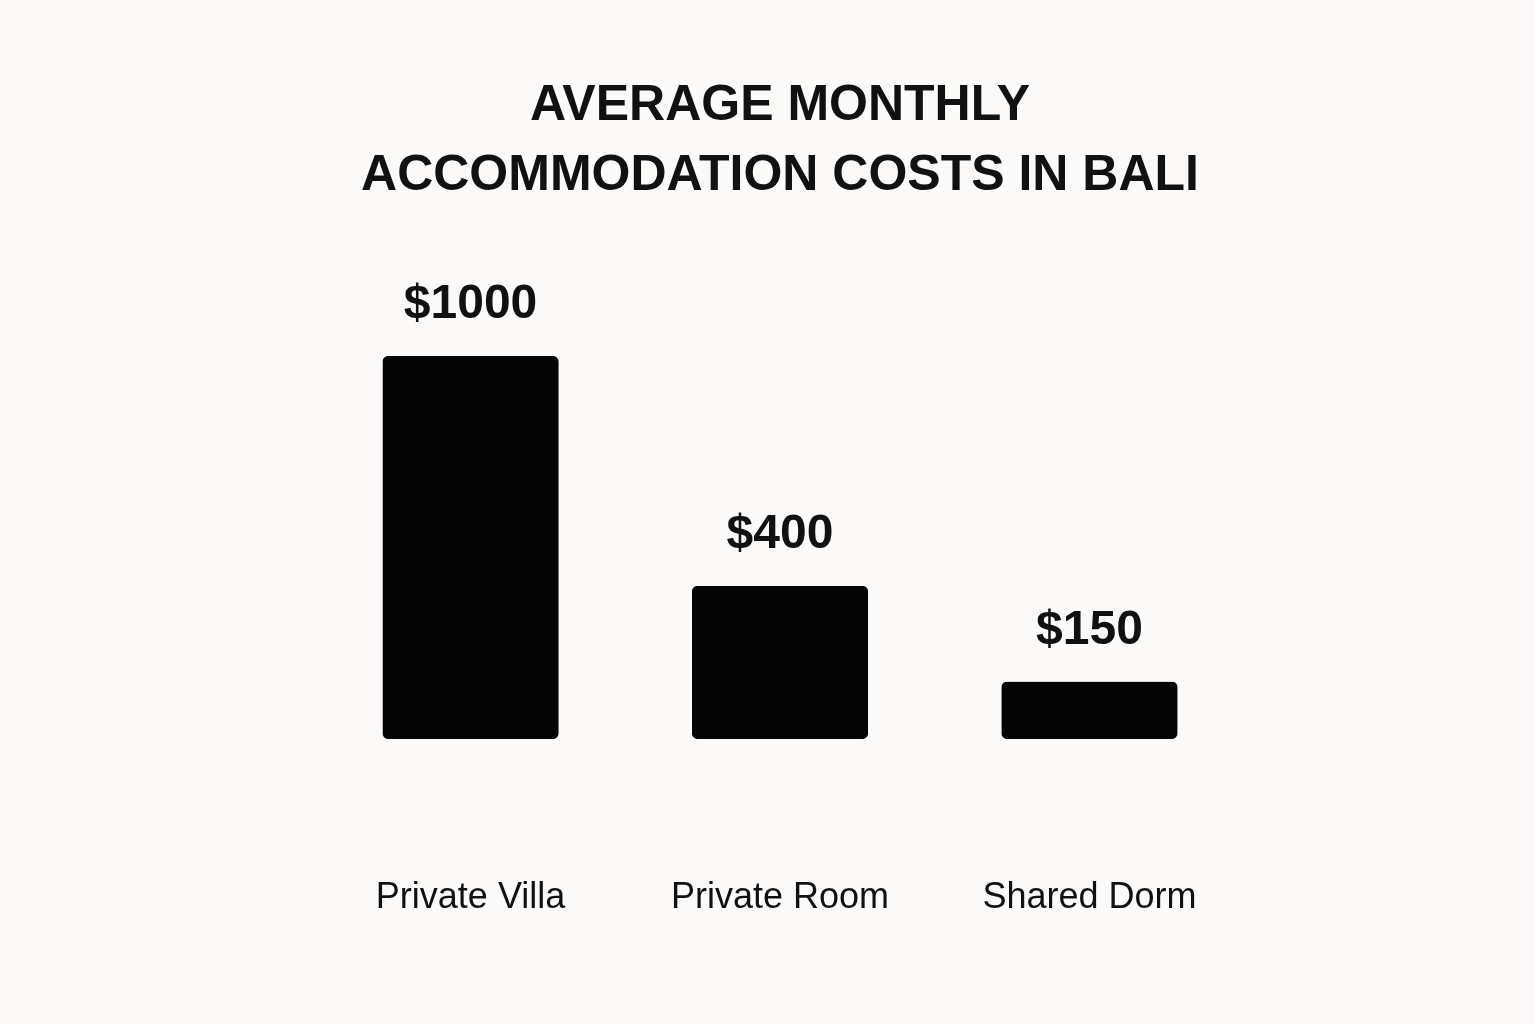  I want to click on x-tick-label: Private Room, so click(780, 895).